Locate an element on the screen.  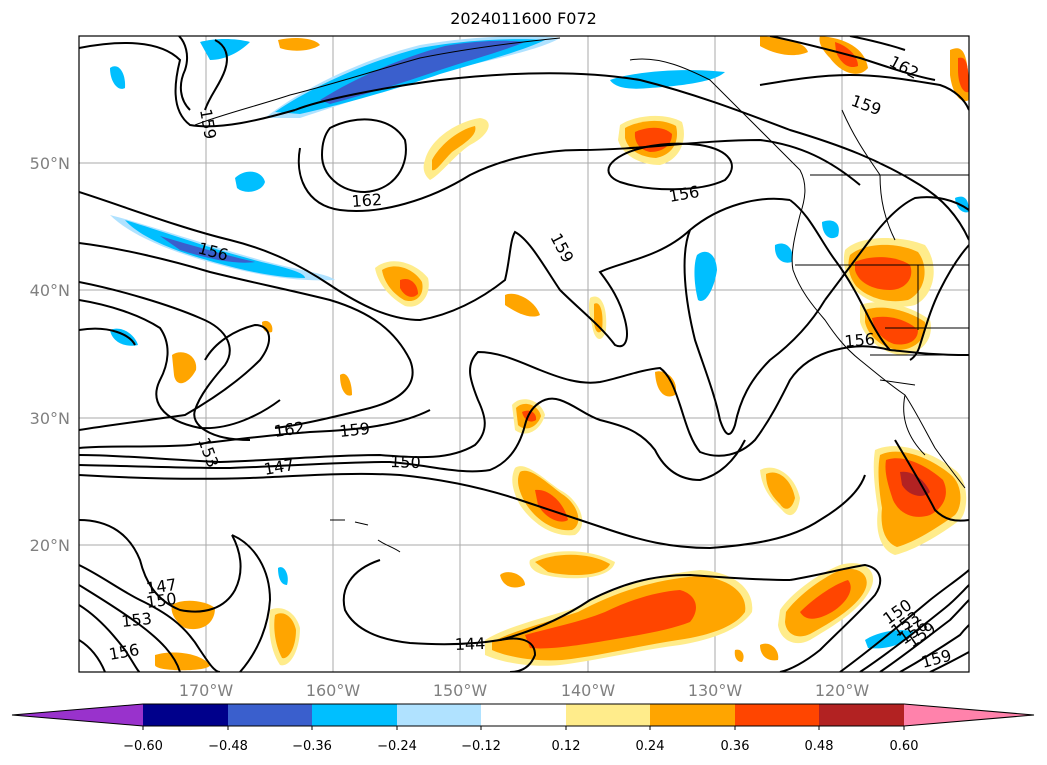
colorbar-extend-low is located at coordinates (77, 715).